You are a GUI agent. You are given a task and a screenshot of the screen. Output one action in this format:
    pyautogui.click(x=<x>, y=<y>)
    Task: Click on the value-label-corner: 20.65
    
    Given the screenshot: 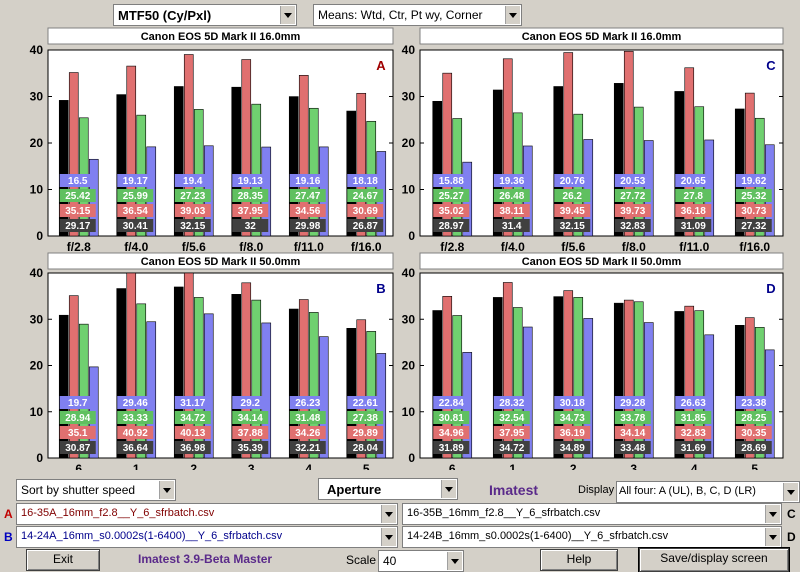 What is the action you would take?
    pyautogui.click(x=693, y=181)
    